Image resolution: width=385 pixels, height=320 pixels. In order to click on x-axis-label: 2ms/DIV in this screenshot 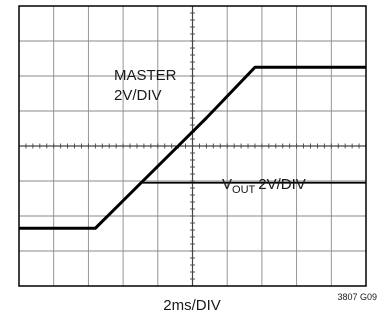, I will do `click(192, 305)`.